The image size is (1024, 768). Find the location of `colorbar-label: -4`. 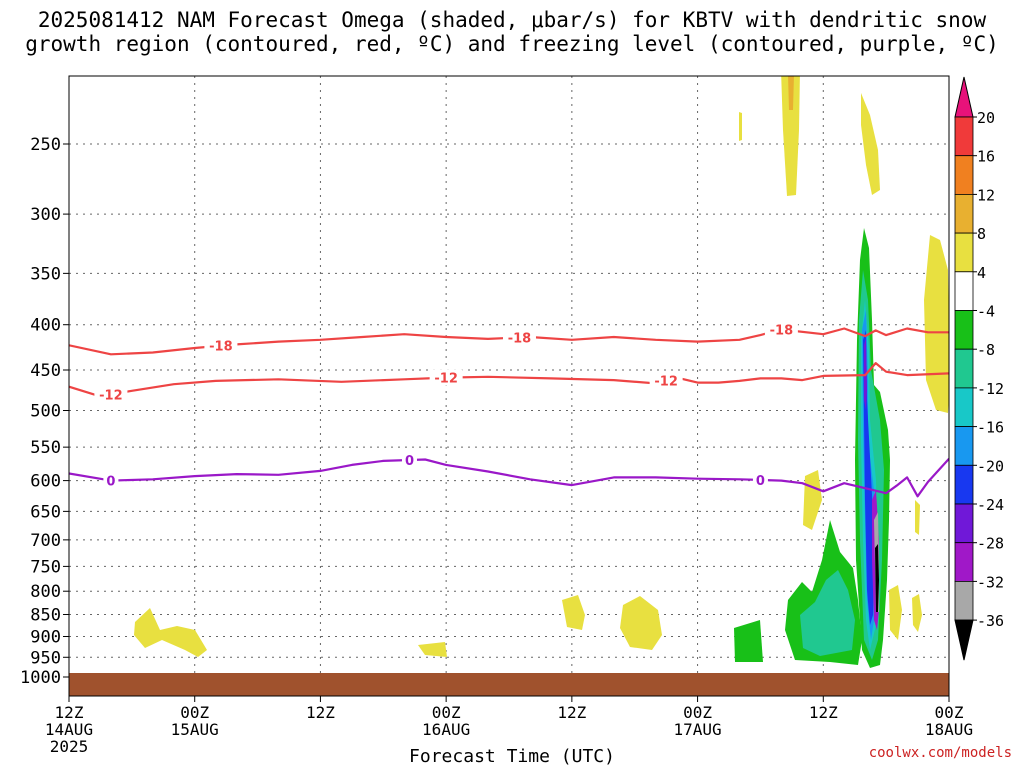

colorbar-label: -4 is located at coordinates (986, 312).